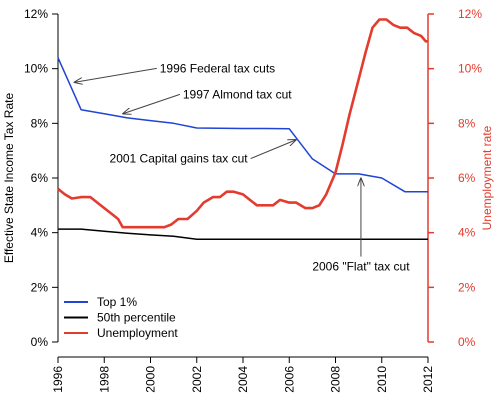  I want to click on x-tick-label: 2000, so click(151, 379).